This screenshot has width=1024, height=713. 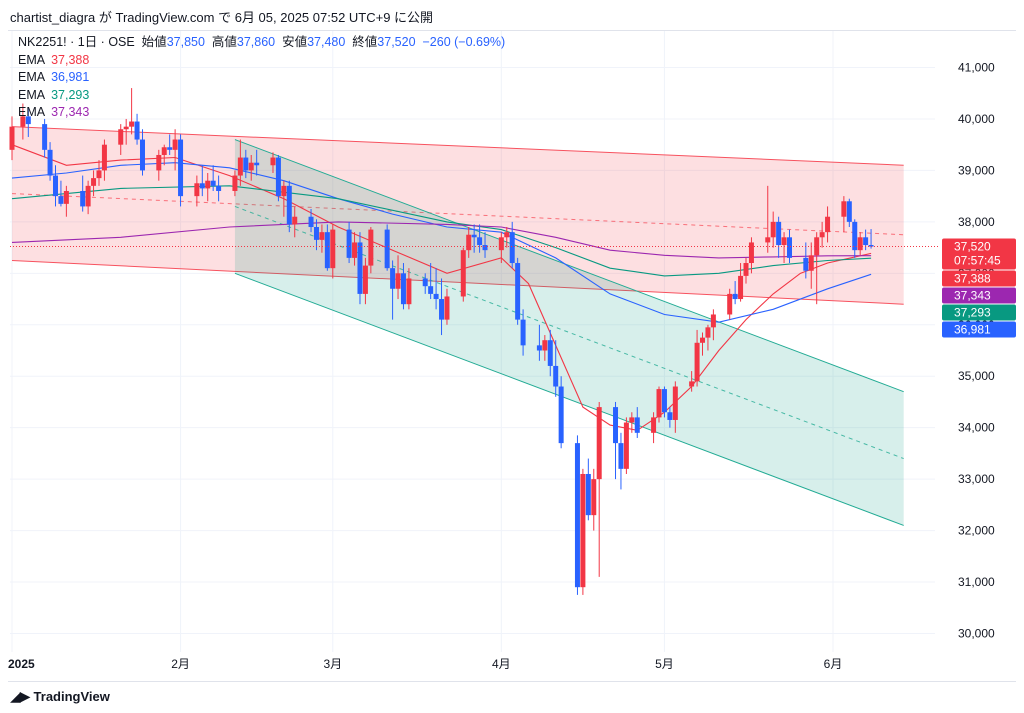 I want to click on x-tick-label: 4月, so click(x=501, y=664).